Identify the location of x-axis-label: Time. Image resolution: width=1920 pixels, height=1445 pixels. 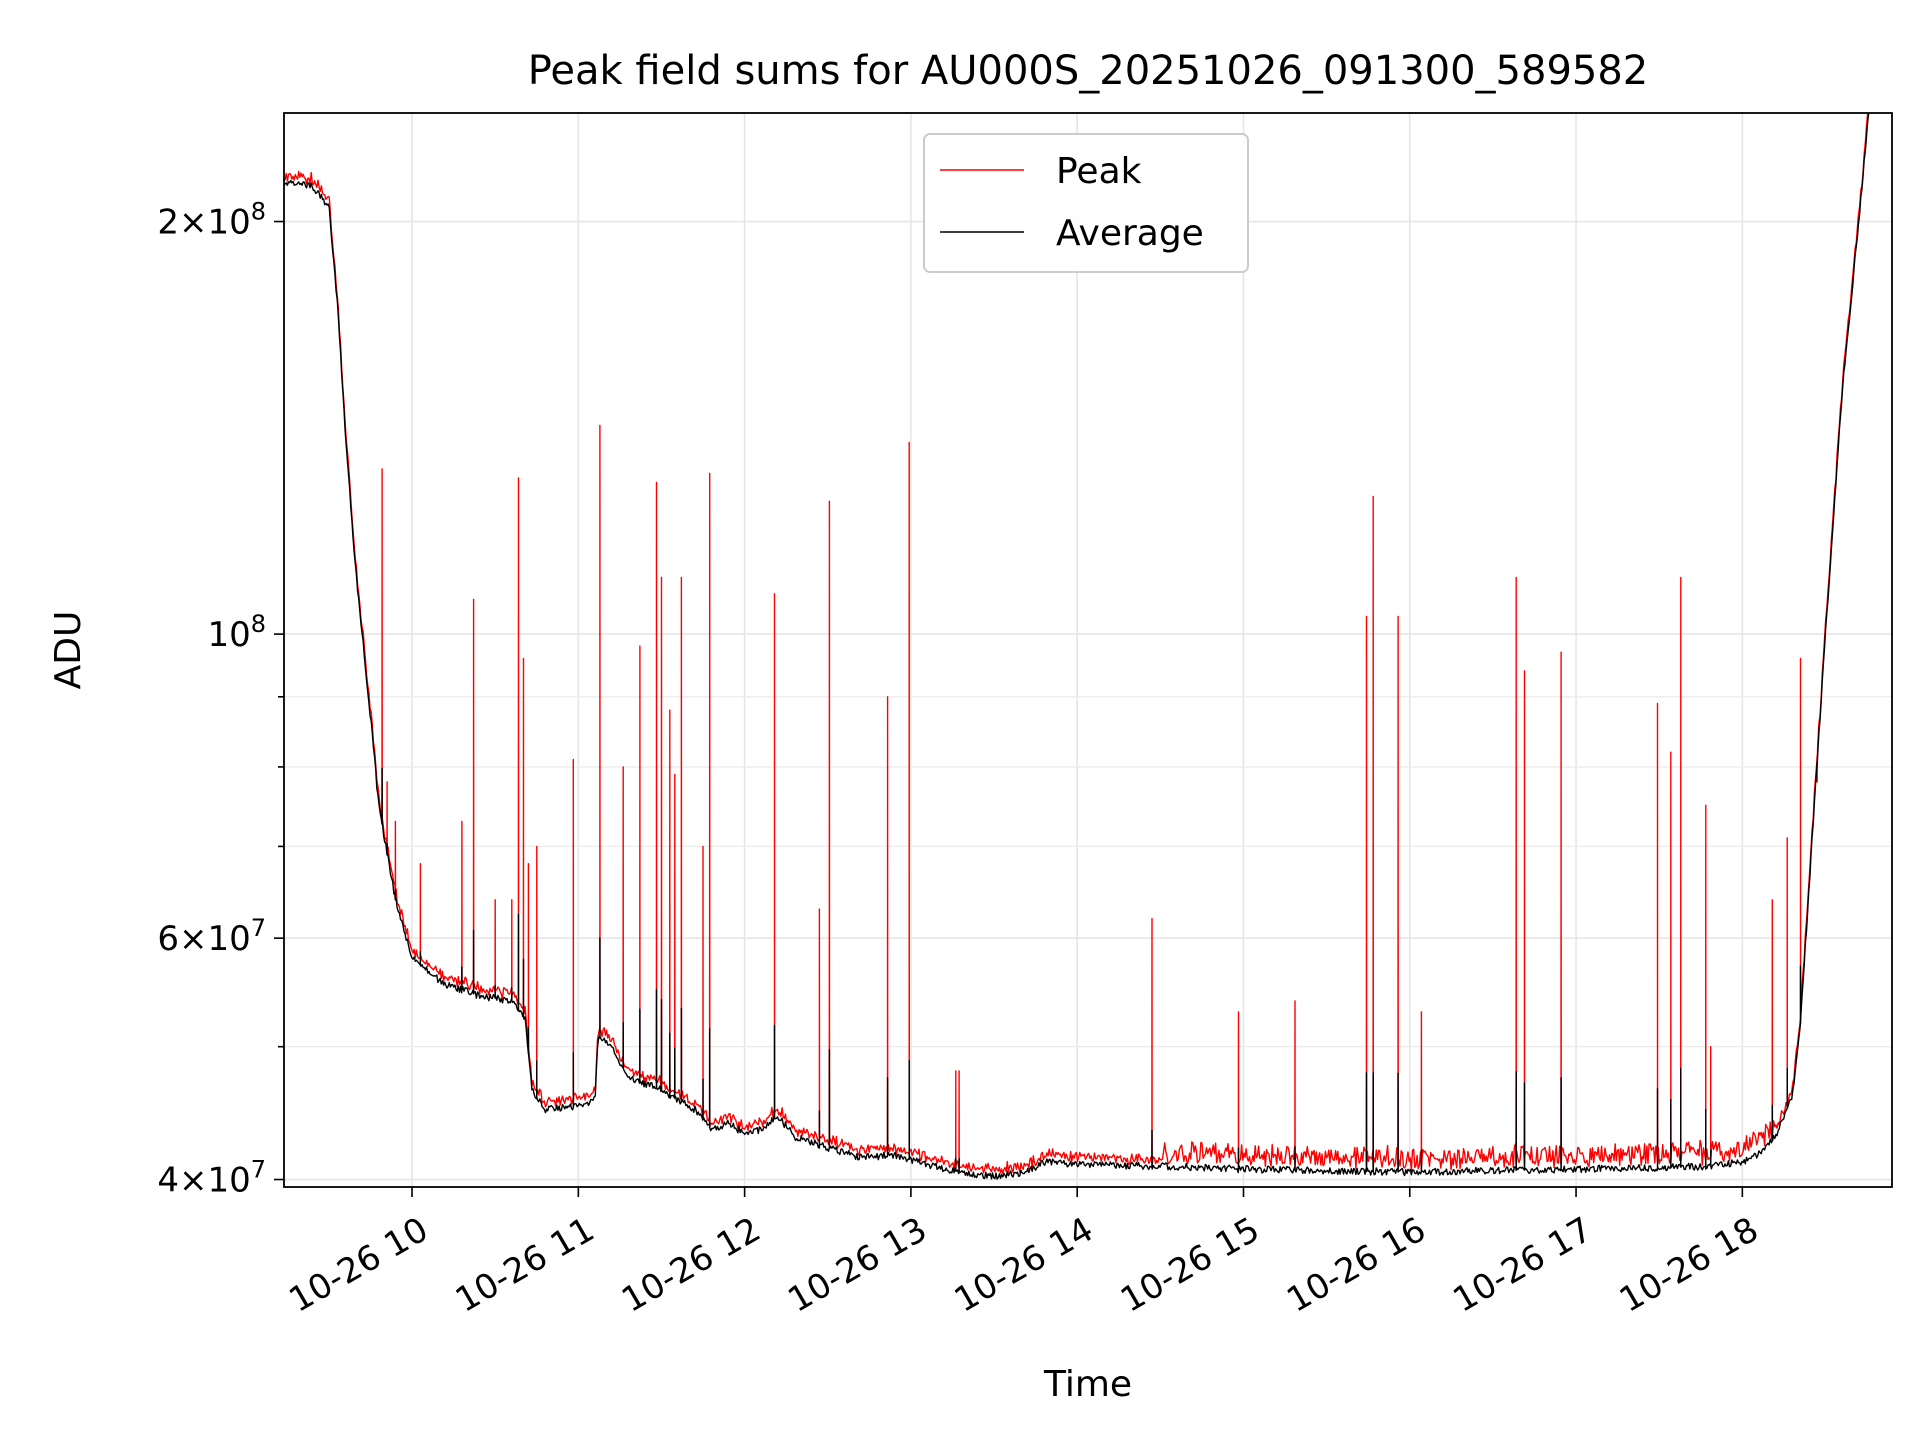
(1087, 1384).